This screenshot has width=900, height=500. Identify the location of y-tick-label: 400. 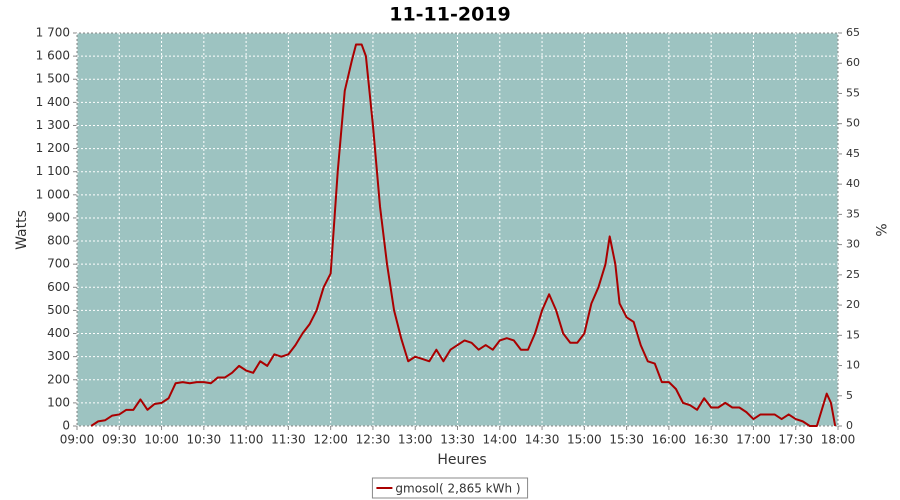
(58, 333).